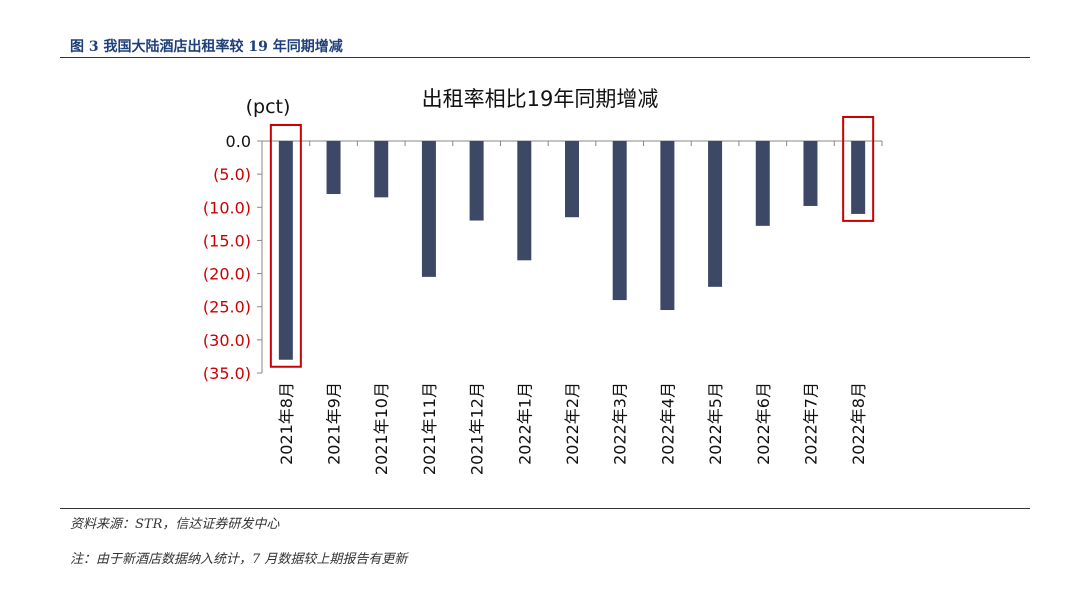 This screenshot has height=590, width=1080. Describe the element at coordinates (429, 428) in the screenshot. I see `x-tick-label: 2021年11月` at that location.